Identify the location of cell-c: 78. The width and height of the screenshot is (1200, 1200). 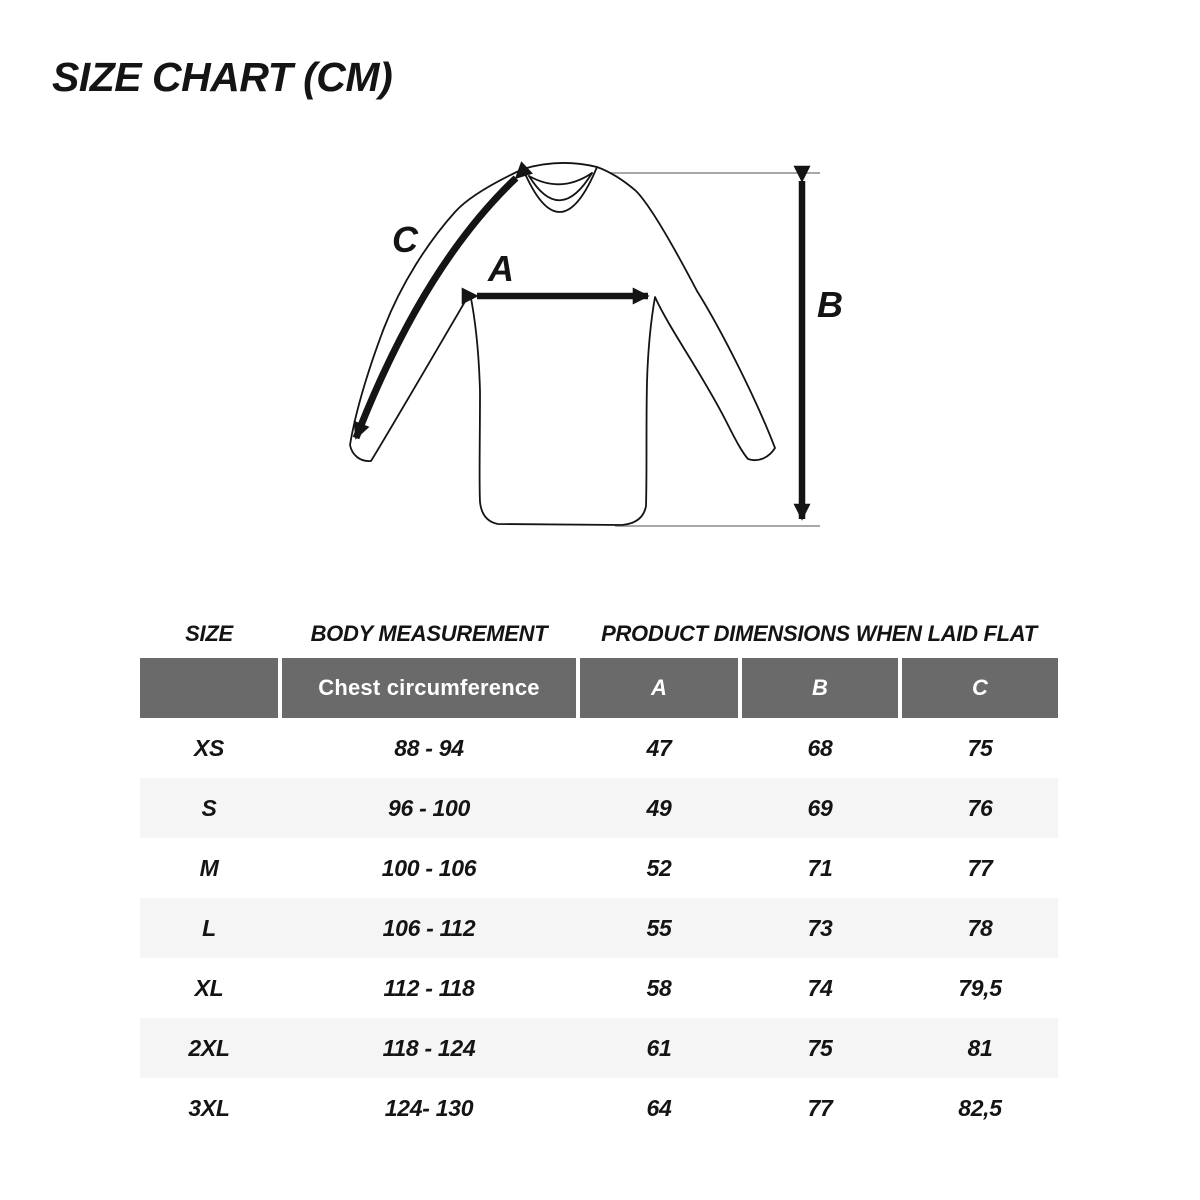
(980, 927).